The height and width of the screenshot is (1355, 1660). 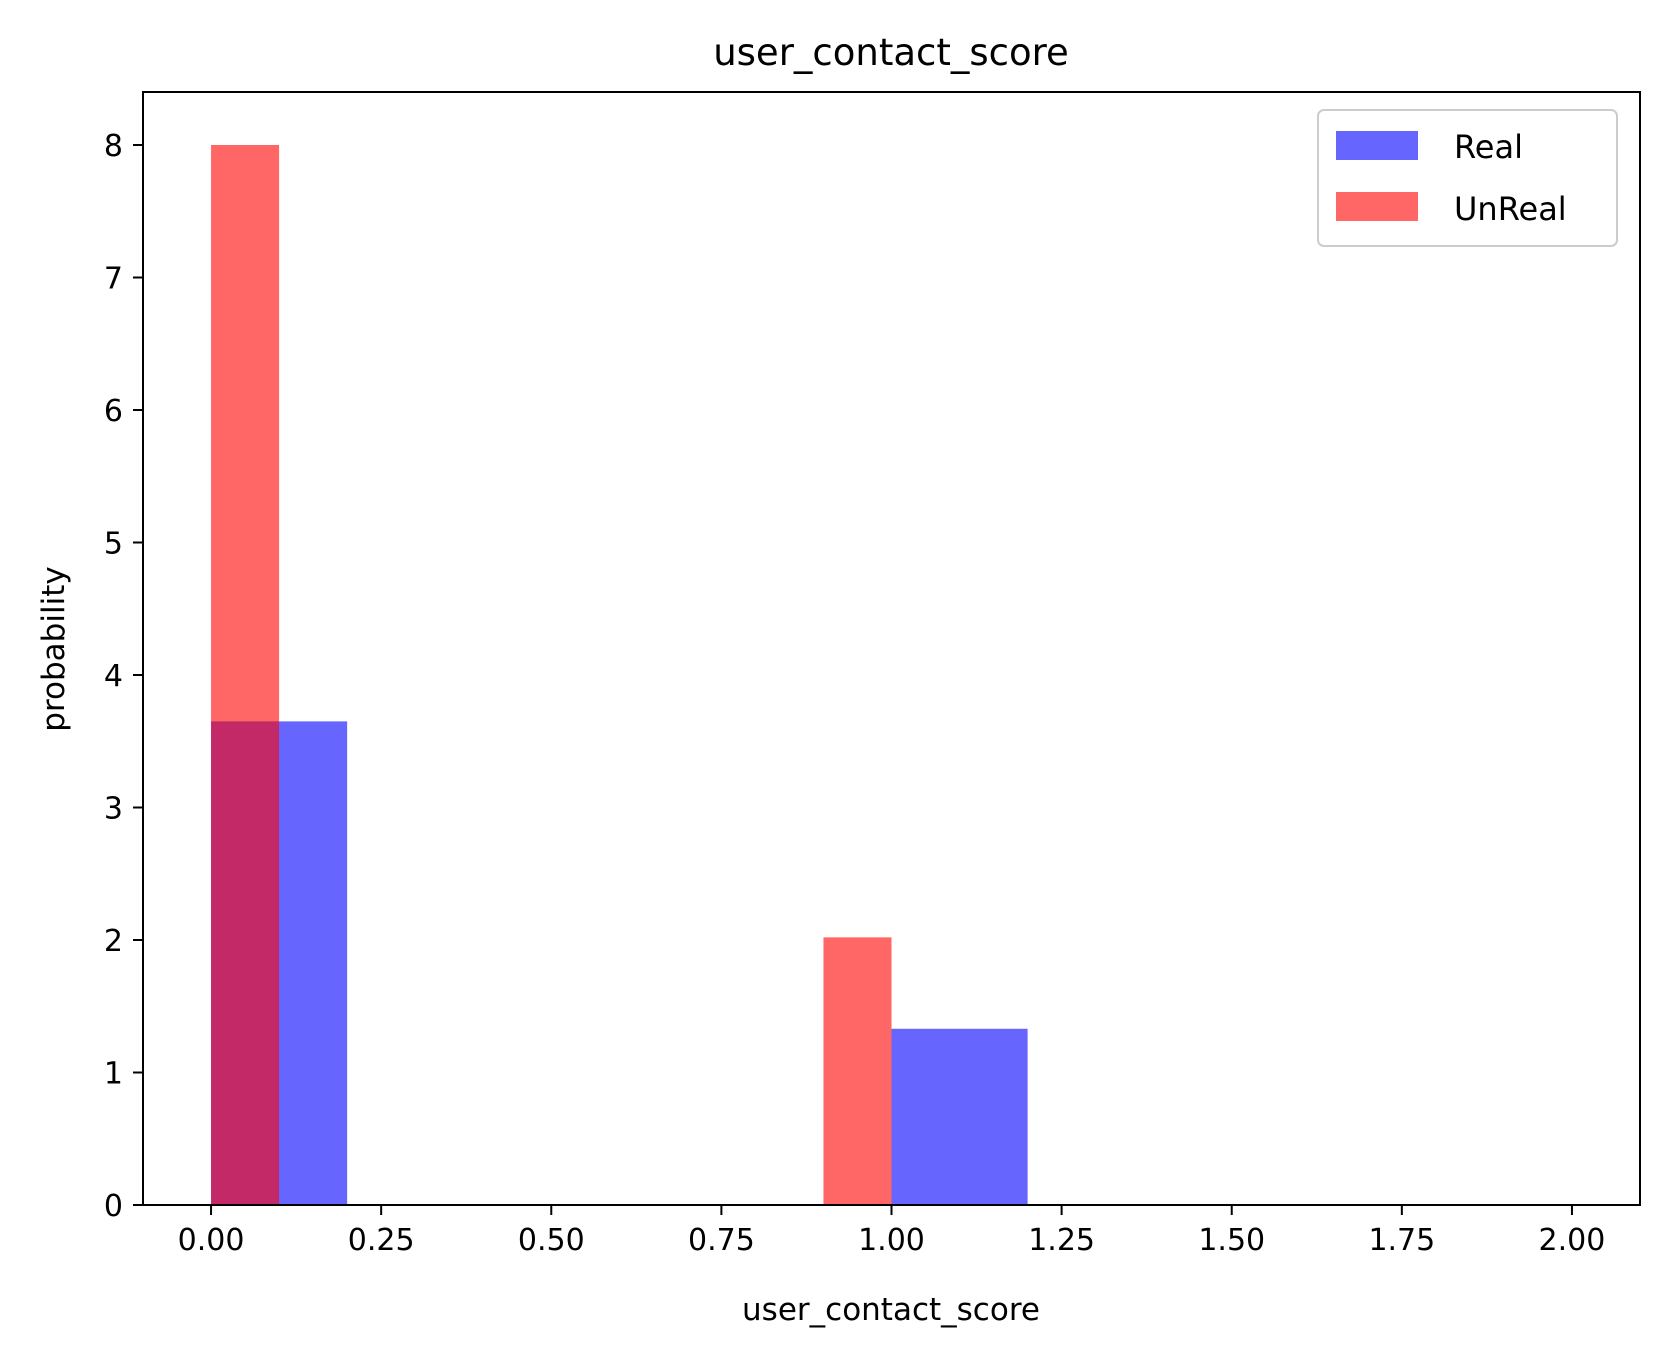 I want to click on y-tick-label: 2, so click(x=113, y=941).